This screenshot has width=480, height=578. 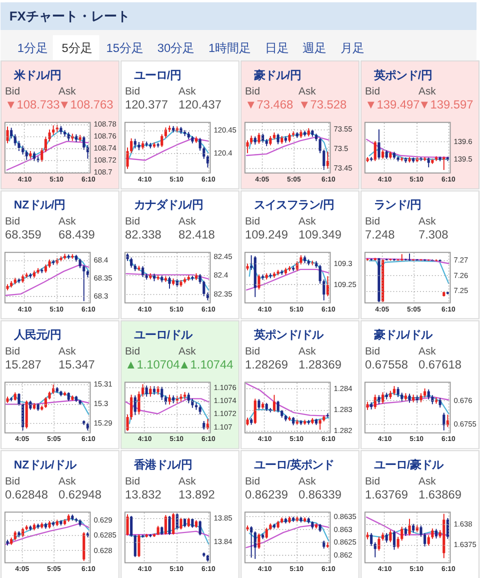 I want to click on text: ▲1.10704, so click(x=152, y=364).